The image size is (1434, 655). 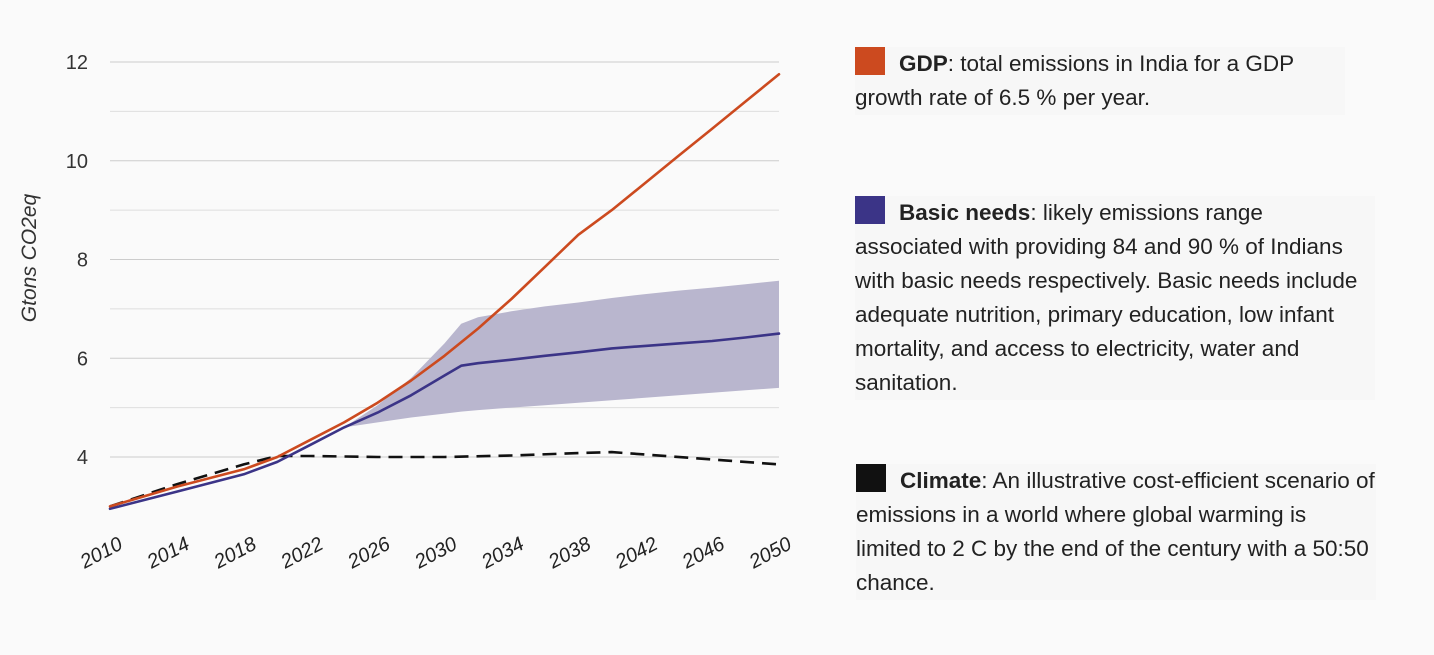 What do you see at coordinates (941, 480) in the screenshot?
I see `legend-climate-name: Climate` at bounding box center [941, 480].